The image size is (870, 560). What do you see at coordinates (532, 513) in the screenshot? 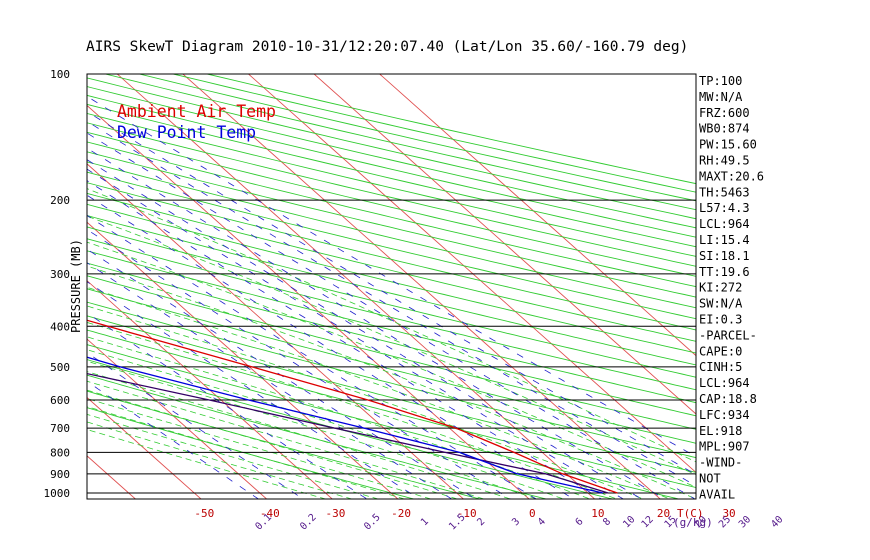
I see `bottom-temp-tick-label: 0` at bounding box center [532, 513].